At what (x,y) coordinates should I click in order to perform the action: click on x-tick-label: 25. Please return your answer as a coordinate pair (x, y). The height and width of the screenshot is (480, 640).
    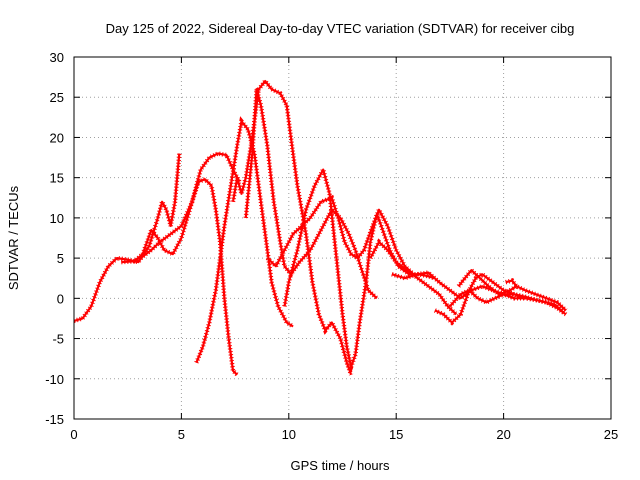
    Looking at the image, I should click on (611, 434).